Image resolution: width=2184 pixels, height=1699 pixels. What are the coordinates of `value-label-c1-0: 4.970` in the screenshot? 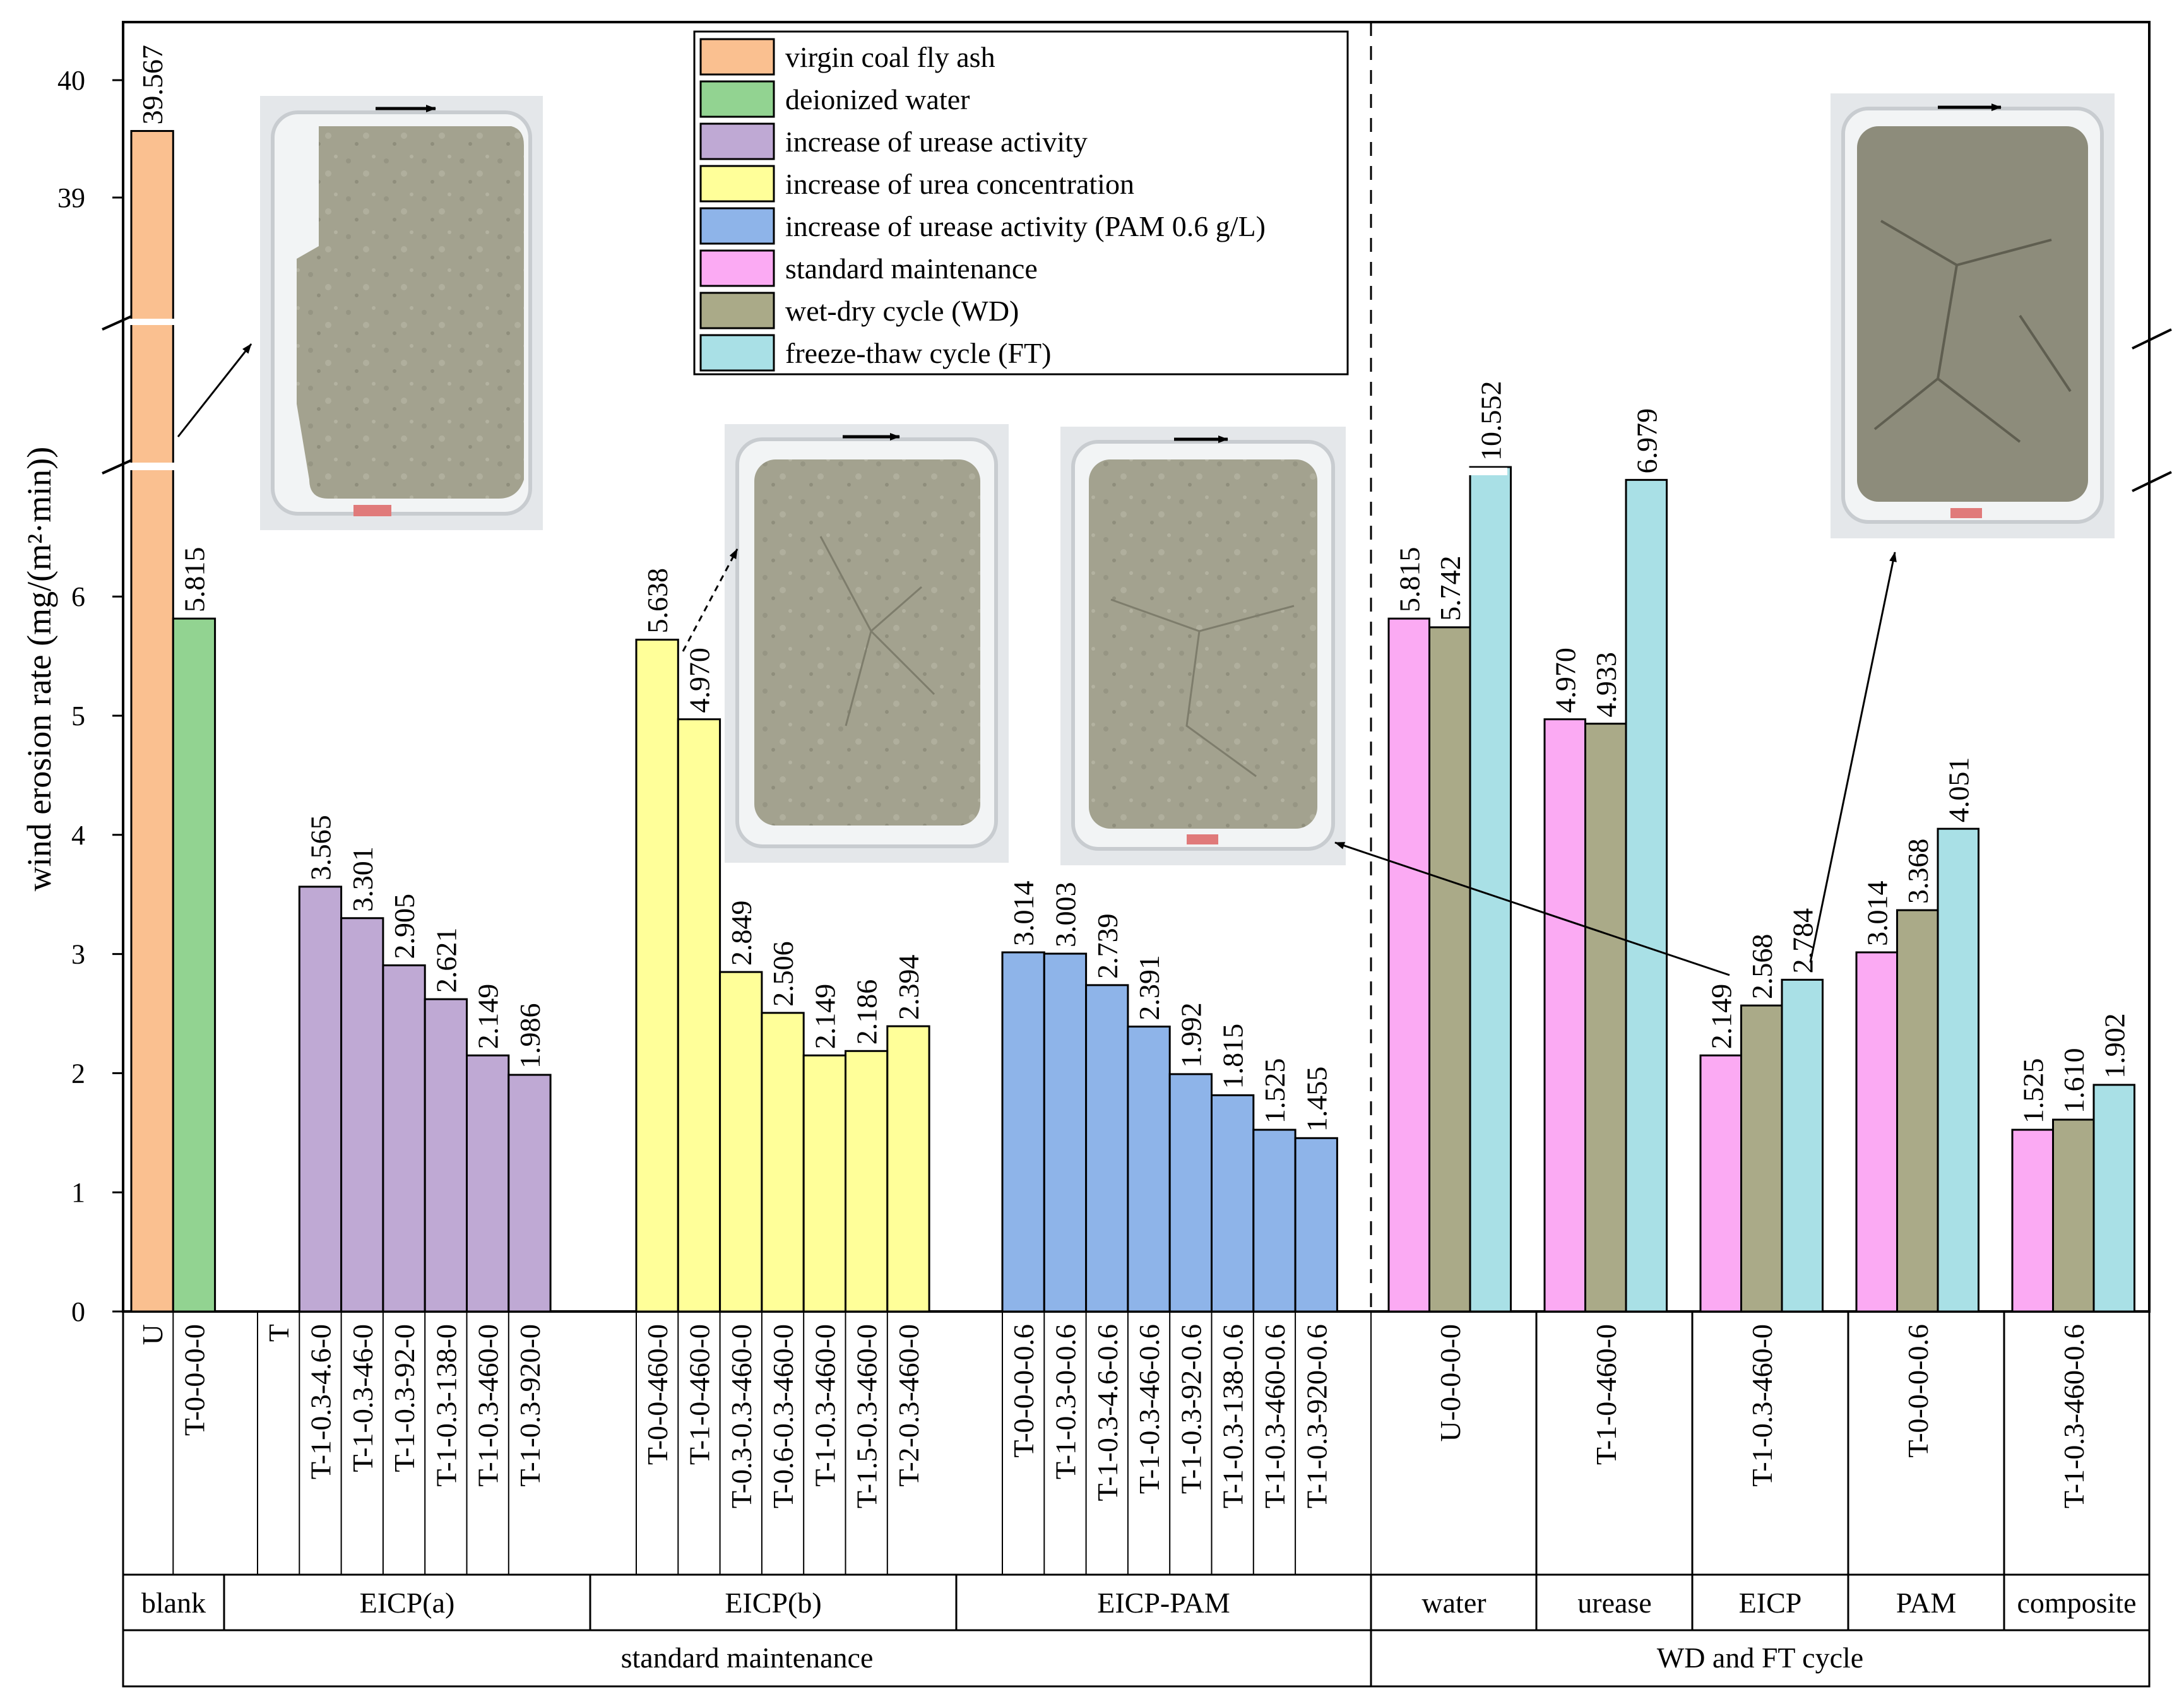 It's located at (1565, 680).